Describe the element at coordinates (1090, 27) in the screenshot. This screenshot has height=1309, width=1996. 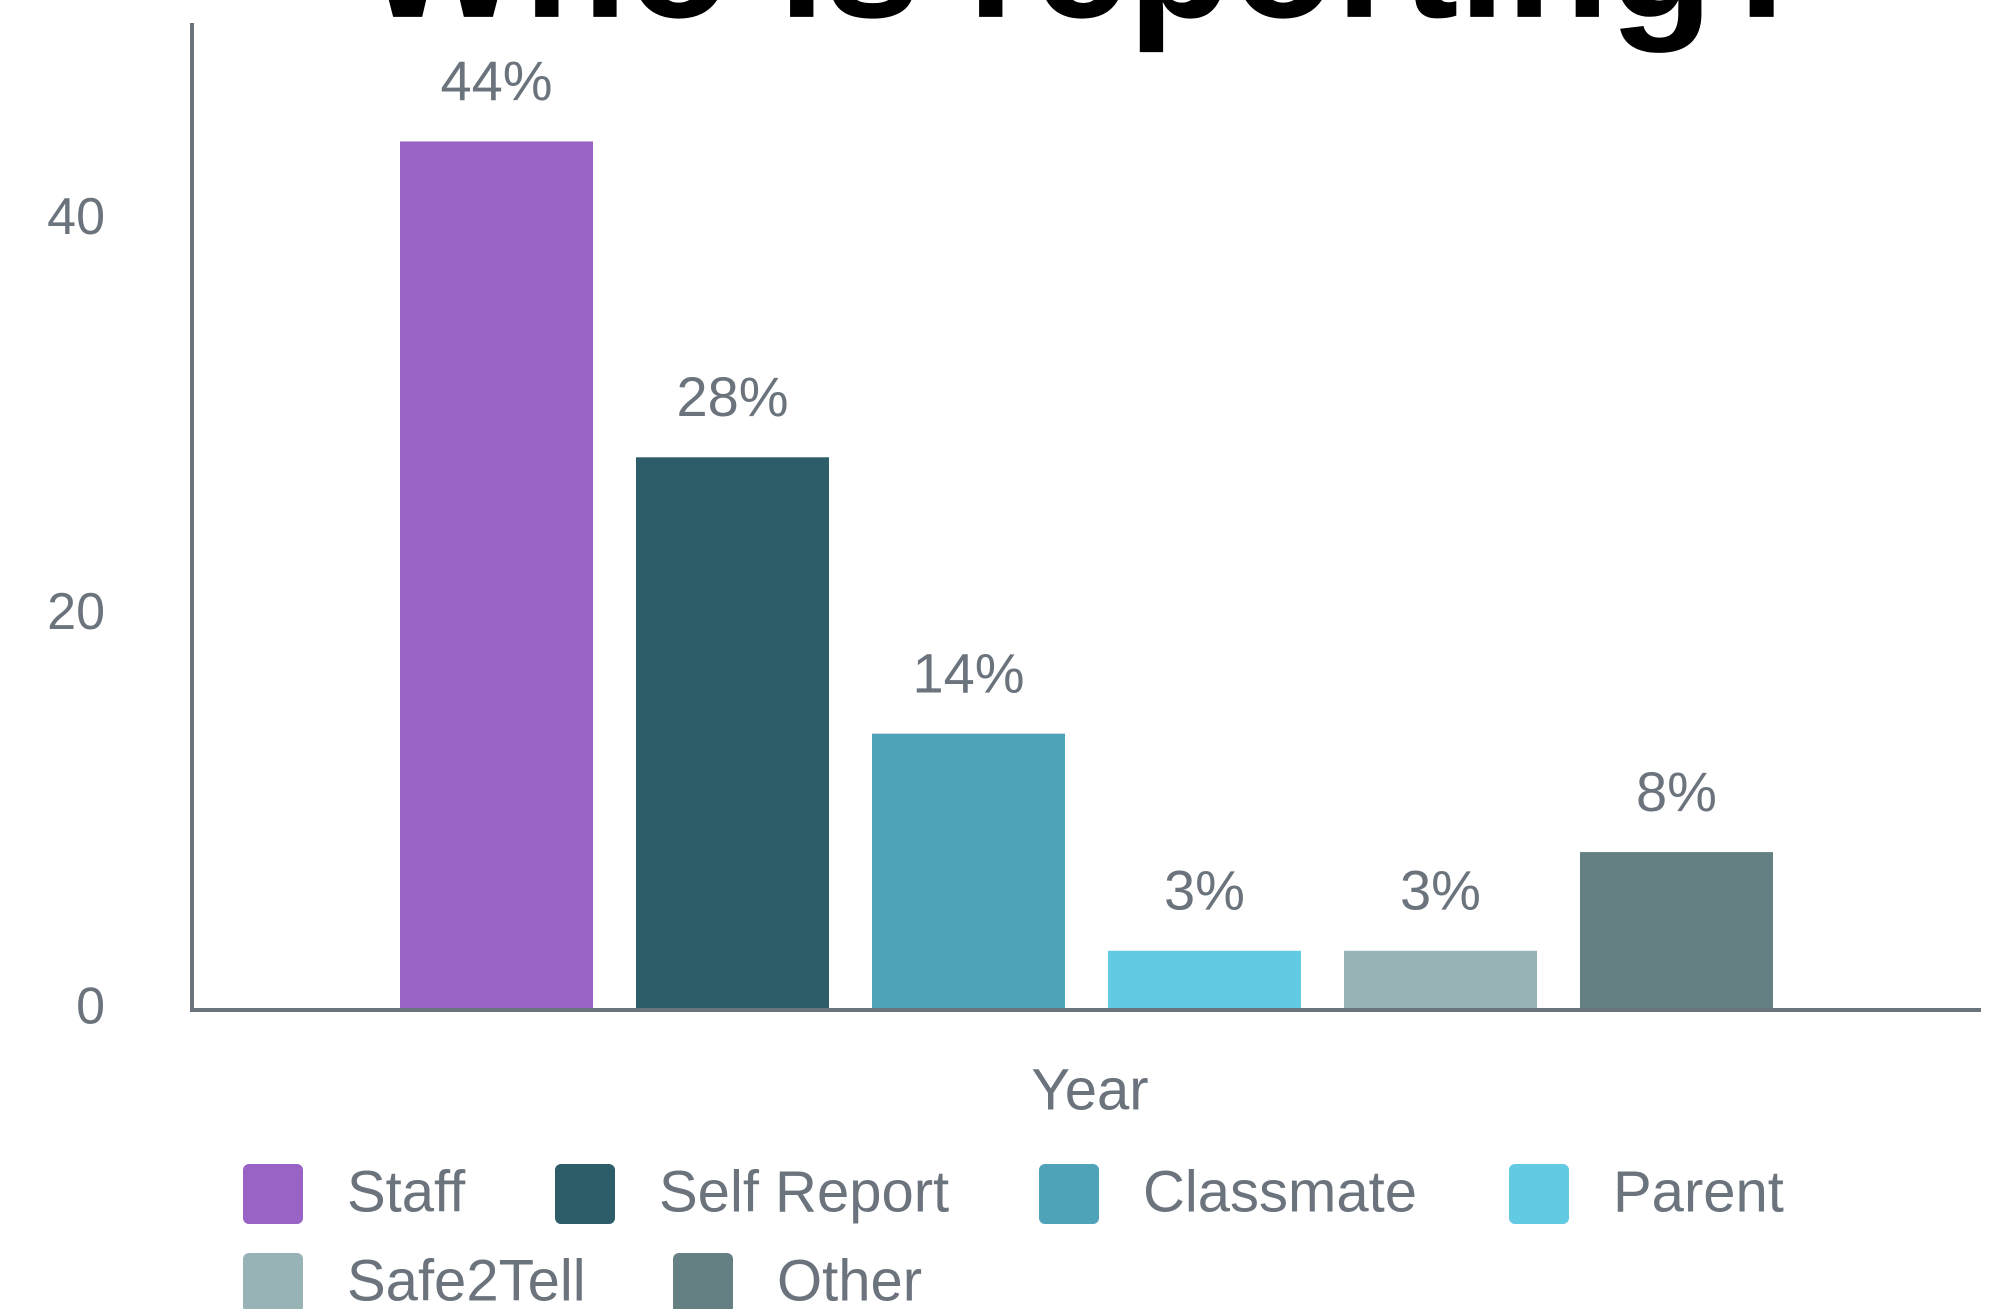
I see `chart-title: Who is reporting?` at that location.